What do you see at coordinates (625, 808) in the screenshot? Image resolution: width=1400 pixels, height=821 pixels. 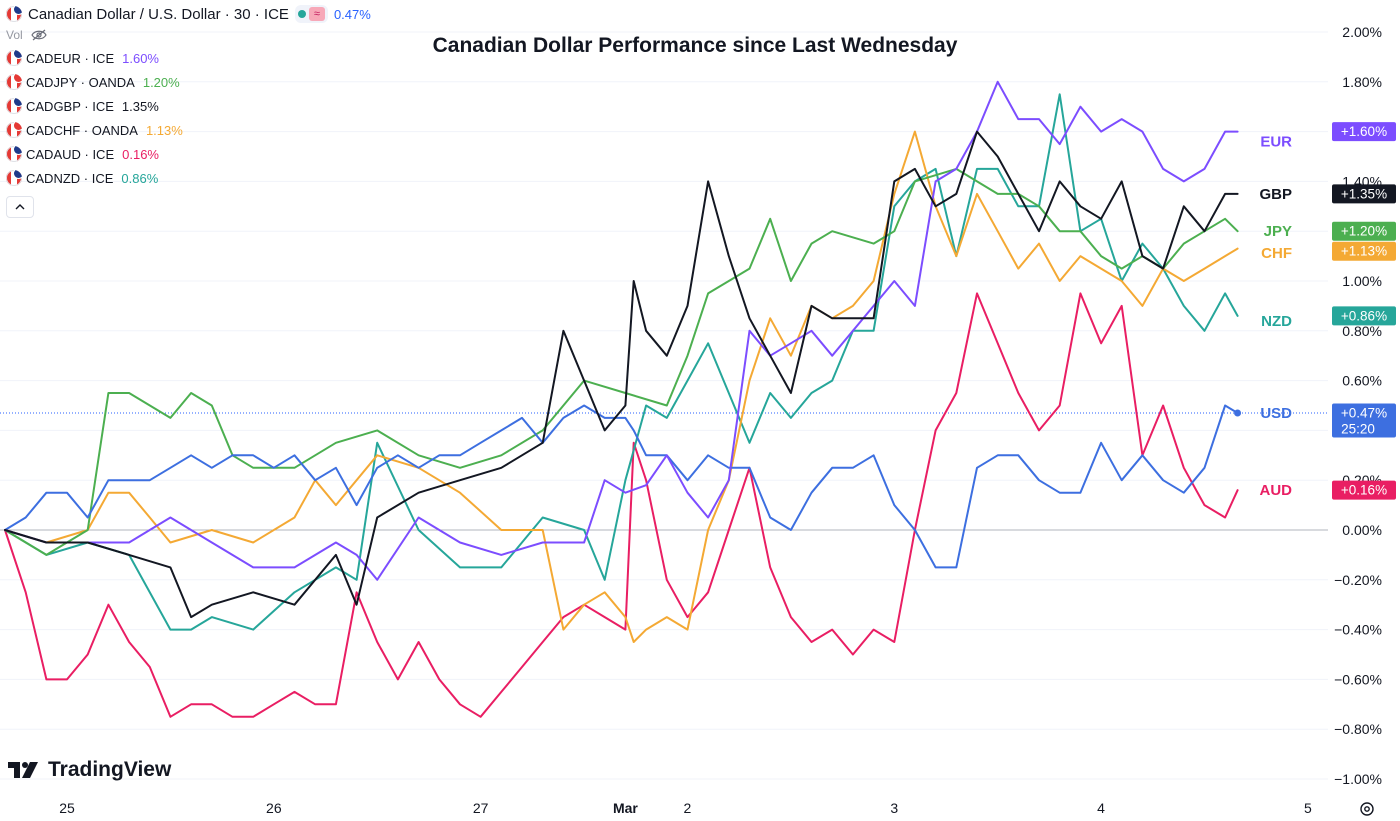 I see `x-tick-label: Mar` at bounding box center [625, 808].